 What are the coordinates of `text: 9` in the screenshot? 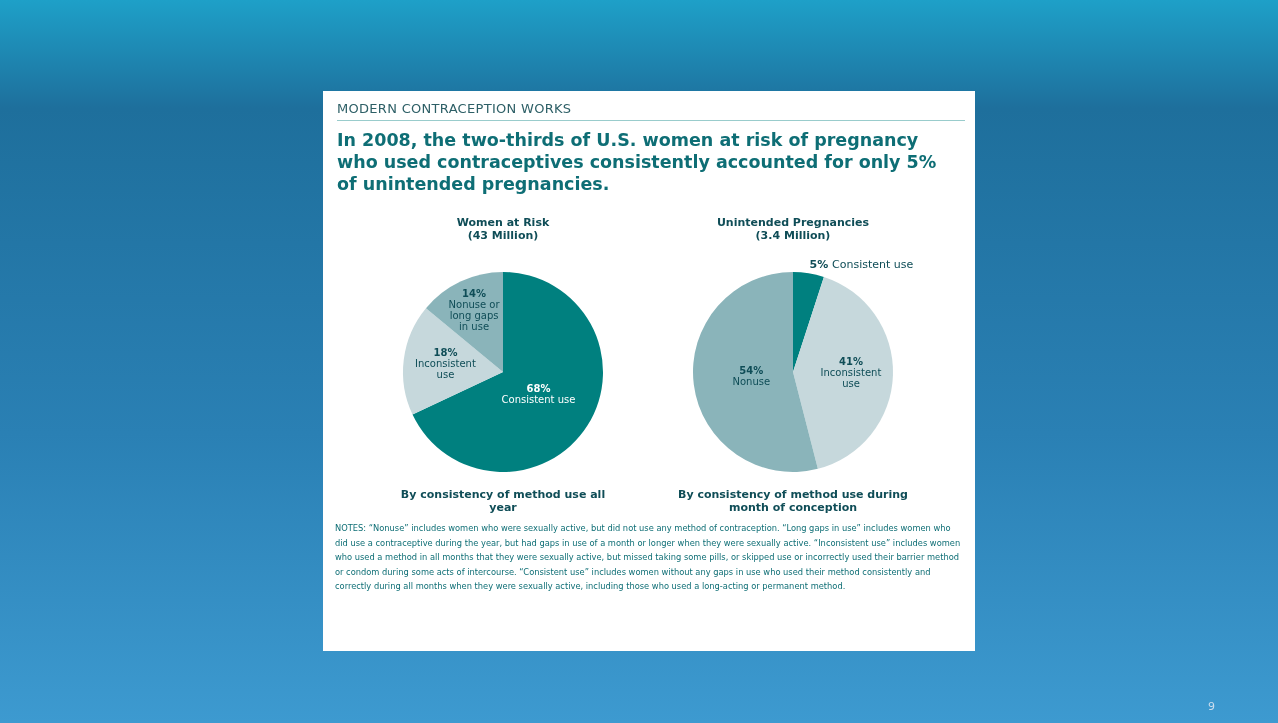 It's located at (1211, 706).